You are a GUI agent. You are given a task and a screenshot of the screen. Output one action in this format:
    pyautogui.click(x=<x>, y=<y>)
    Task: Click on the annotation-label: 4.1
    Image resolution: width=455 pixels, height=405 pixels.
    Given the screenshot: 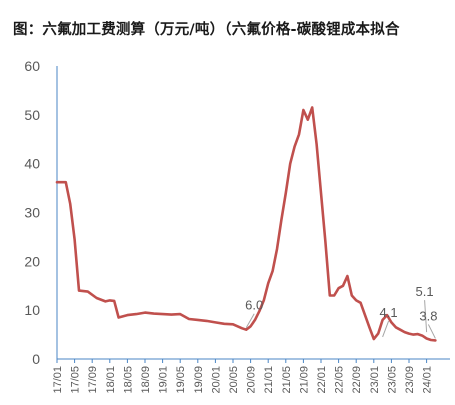 What is the action you would take?
    pyautogui.click(x=389, y=312)
    